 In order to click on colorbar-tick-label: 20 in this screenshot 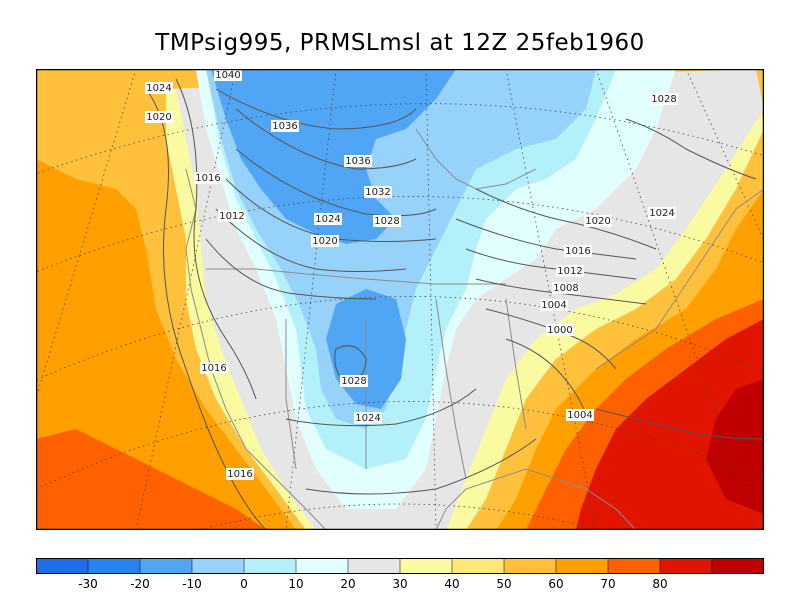, I will do `click(348, 584)`.